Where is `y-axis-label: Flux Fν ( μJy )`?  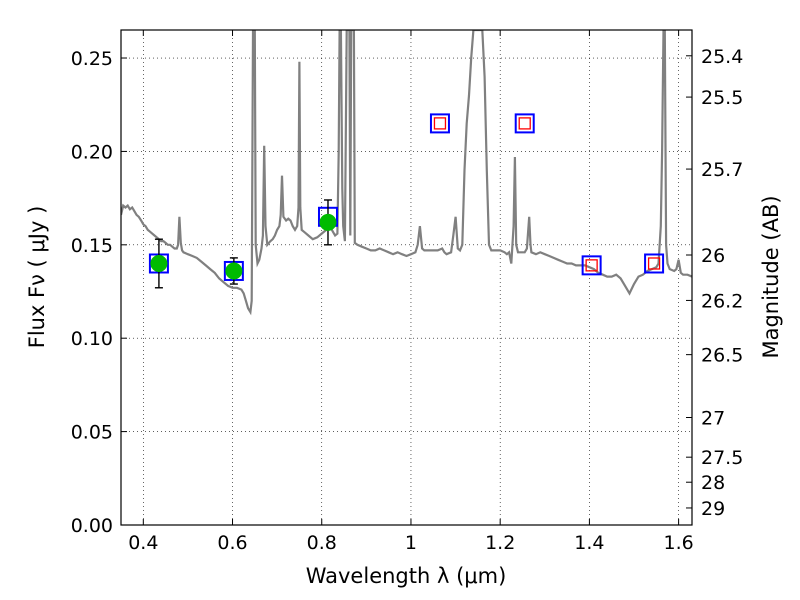
y-axis-label: Flux Fν ( μJy ) is located at coordinates (37, 277).